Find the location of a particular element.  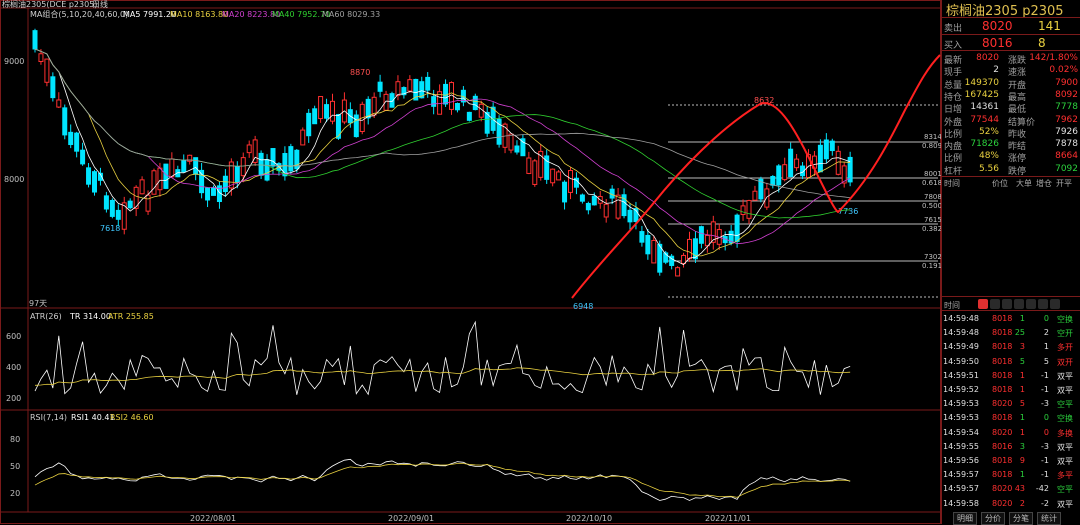

ma5-label: MA5 7991.20 is located at coordinates (149, 14).